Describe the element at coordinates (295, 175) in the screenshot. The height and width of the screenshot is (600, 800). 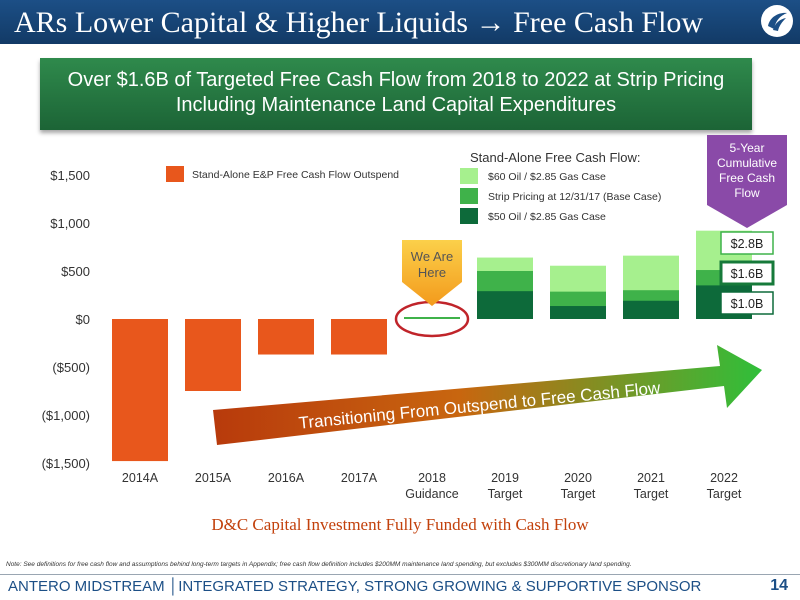
I see `legend-label-outspend: Stand-Alone E&P Free Cash Flow Outspend` at that location.